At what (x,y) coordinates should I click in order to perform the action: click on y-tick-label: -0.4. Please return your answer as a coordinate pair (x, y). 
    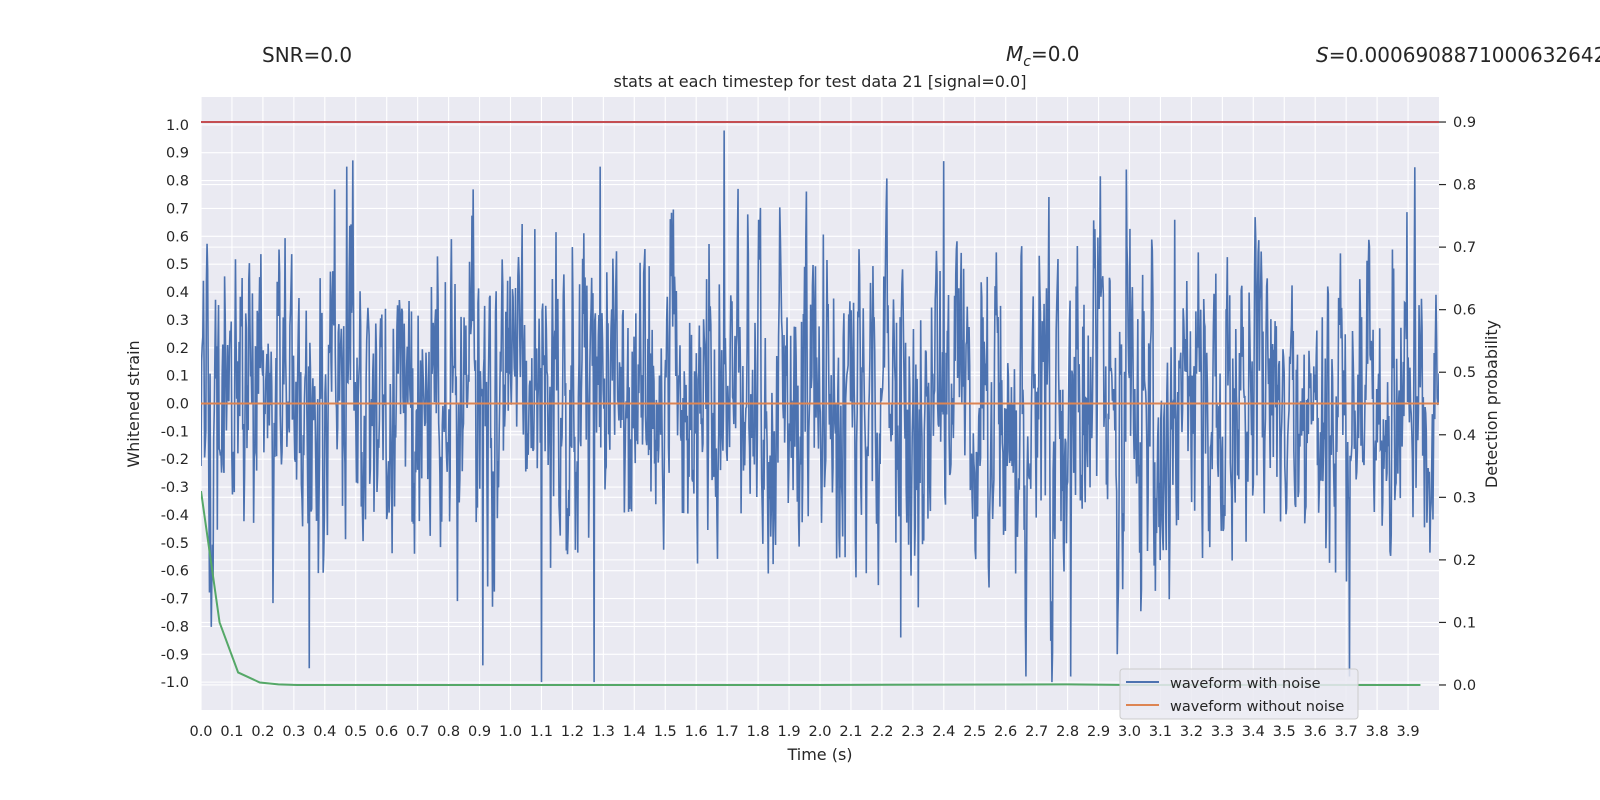
    Looking at the image, I should click on (175, 516).